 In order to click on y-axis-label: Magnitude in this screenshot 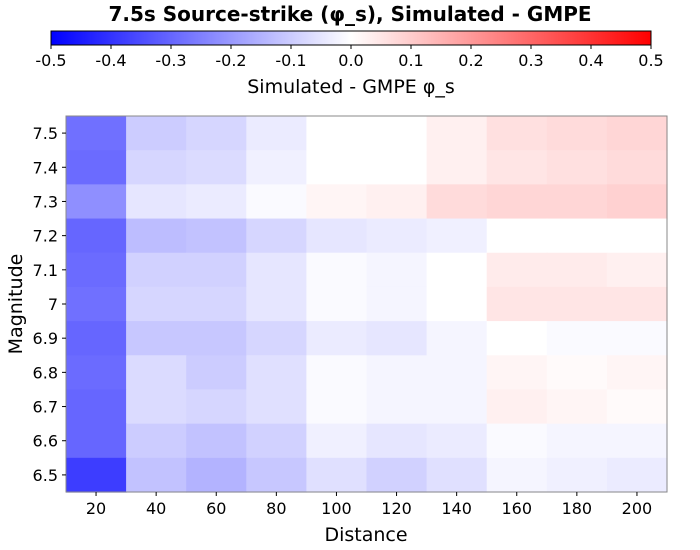, I will do `click(16, 304)`.